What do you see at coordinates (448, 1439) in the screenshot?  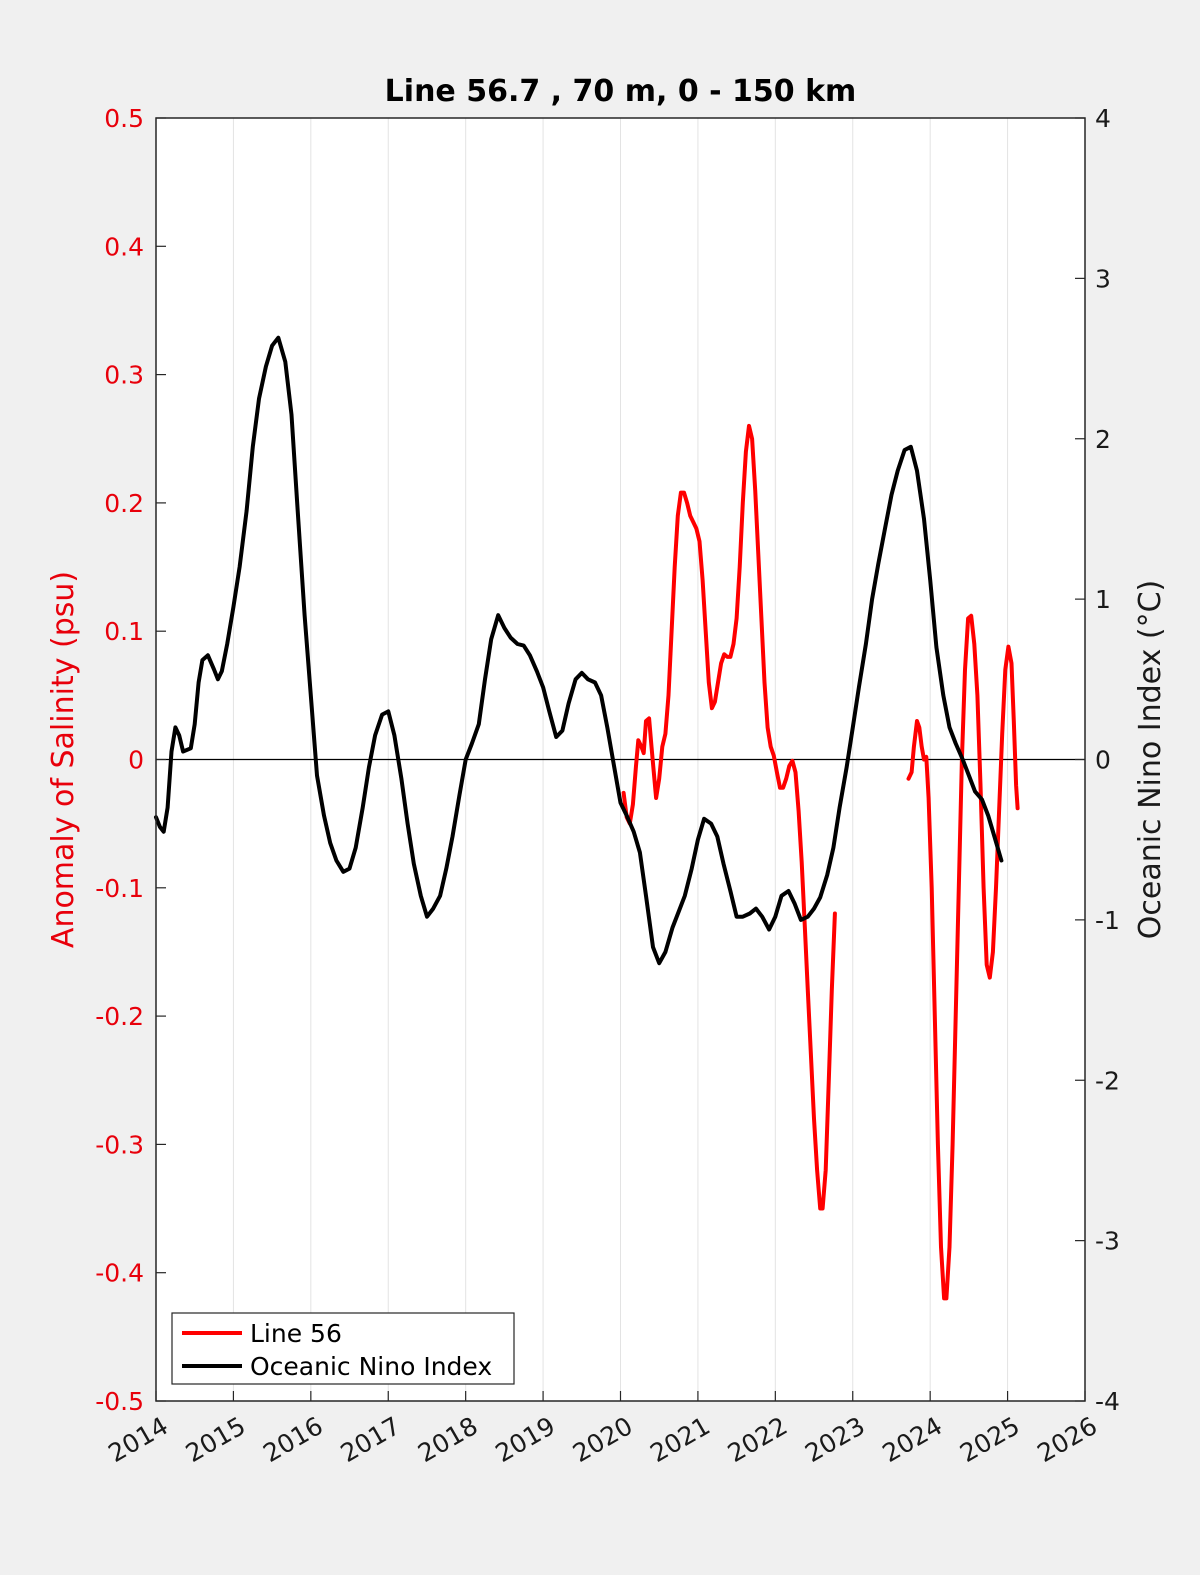 I see `x-tick-label: 2018` at bounding box center [448, 1439].